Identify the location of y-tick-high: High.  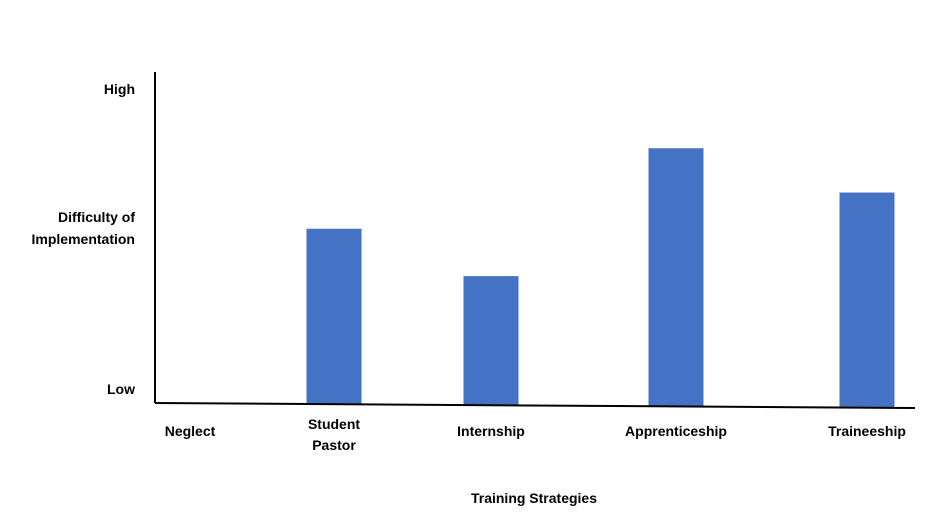
(119, 89).